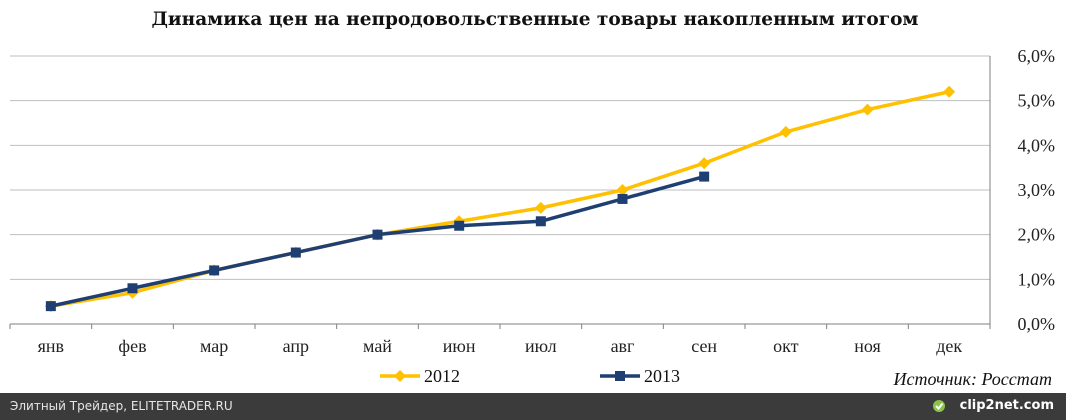 The image size is (1066, 420). What do you see at coordinates (541, 346) in the screenshot?
I see `x-tick-label: июл` at bounding box center [541, 346].